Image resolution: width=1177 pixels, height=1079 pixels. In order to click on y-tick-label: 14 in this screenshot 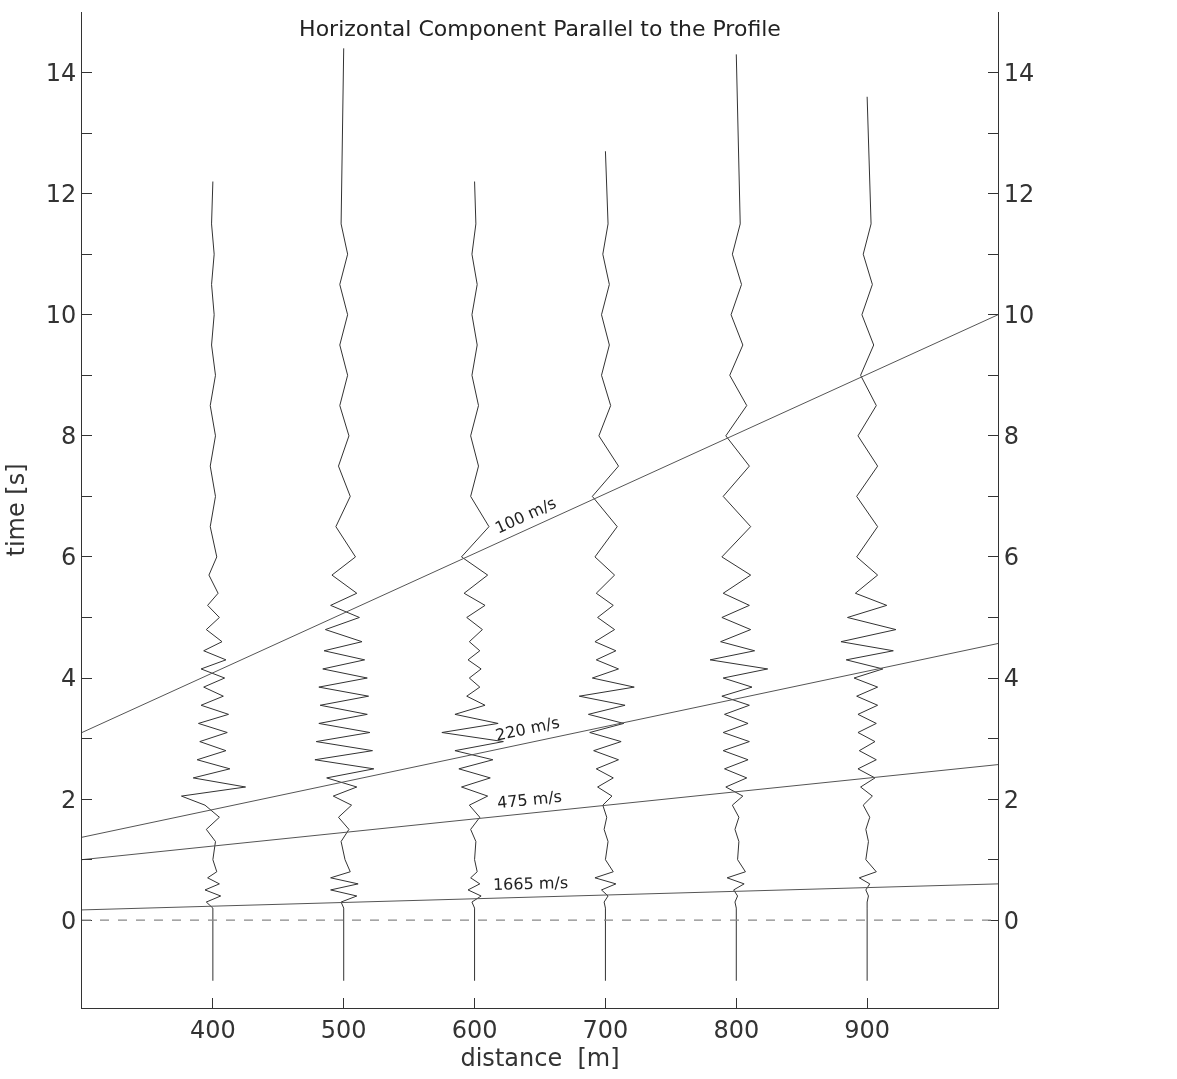, I will do `click(61, 72)`.